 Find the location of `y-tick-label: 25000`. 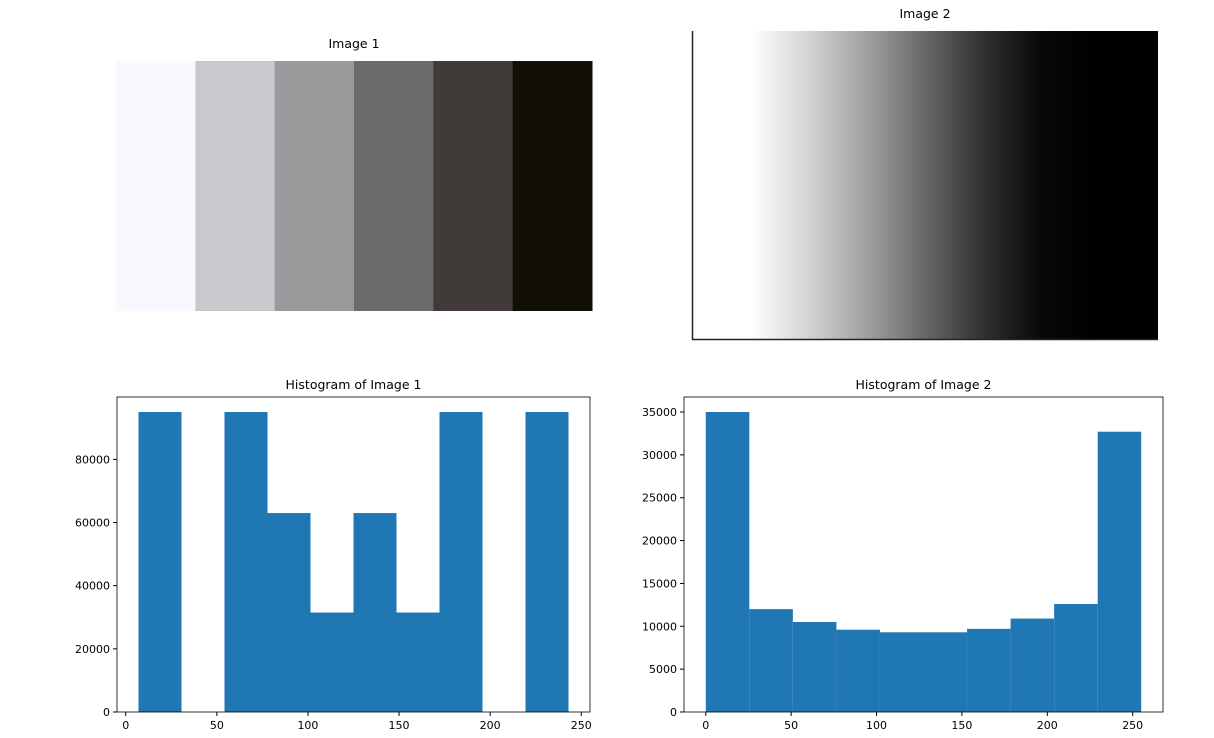

y-tick-label: 25000 is located at coordinates (659, 498).